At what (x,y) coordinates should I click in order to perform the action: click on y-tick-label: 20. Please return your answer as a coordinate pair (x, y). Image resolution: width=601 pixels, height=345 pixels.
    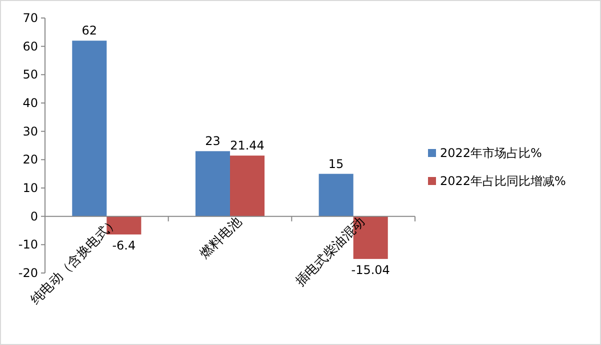
    Looking at the image, I should click on (30, 159).